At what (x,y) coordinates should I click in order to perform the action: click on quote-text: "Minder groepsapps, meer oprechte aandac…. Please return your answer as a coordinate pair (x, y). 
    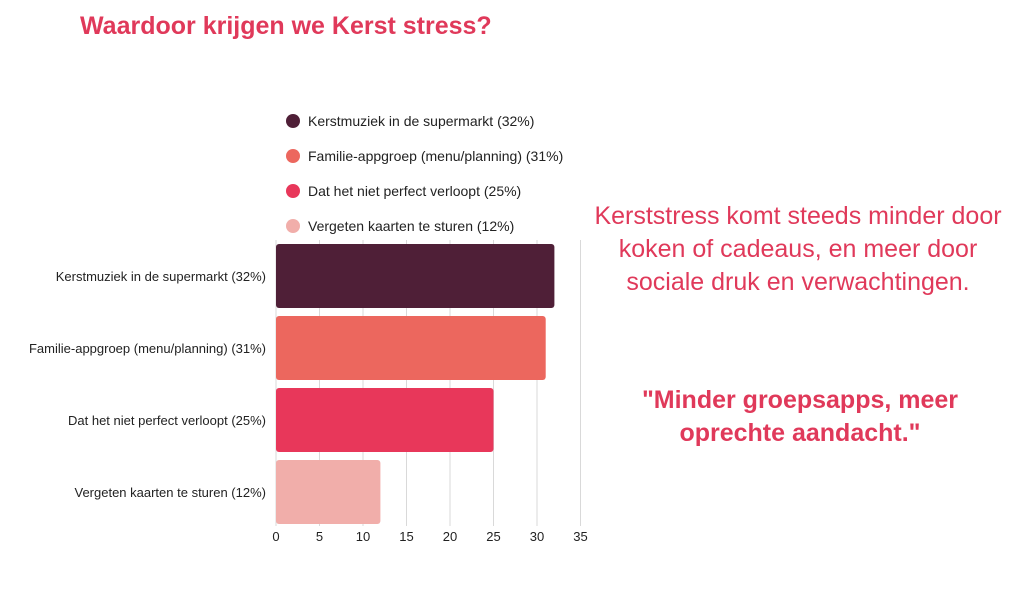
    Looking at the image, I should click on (800, 416).